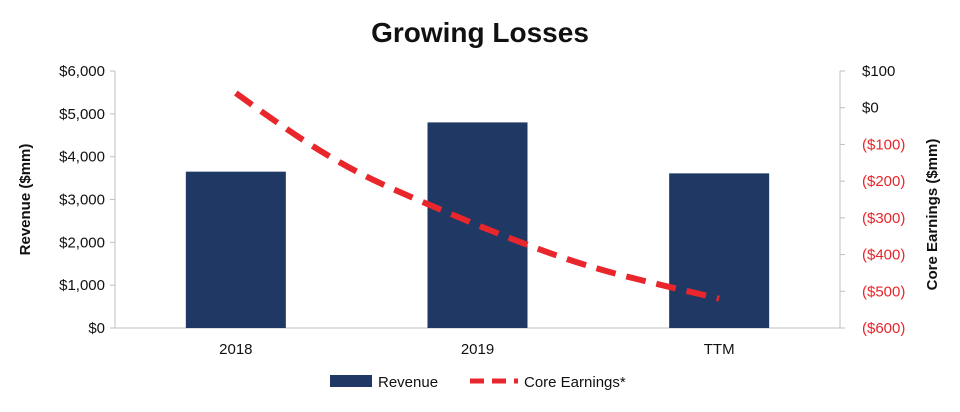  I want to click on right-tick-label: $0, so click(870, 108).